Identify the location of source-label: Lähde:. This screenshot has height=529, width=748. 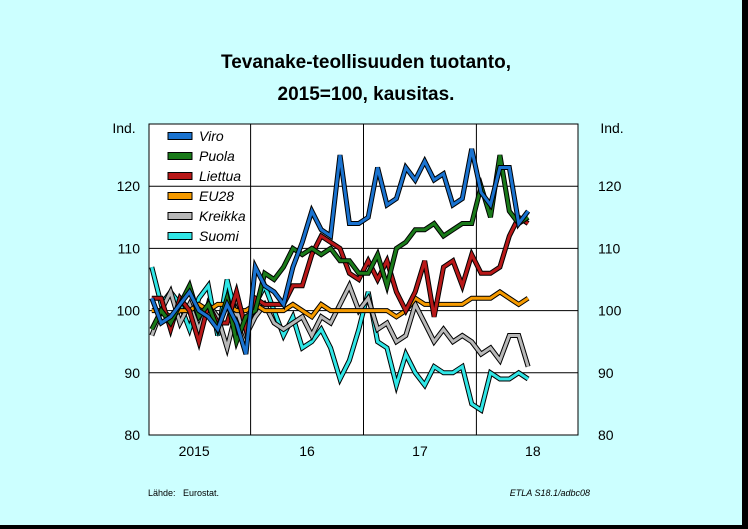
(162, 493).